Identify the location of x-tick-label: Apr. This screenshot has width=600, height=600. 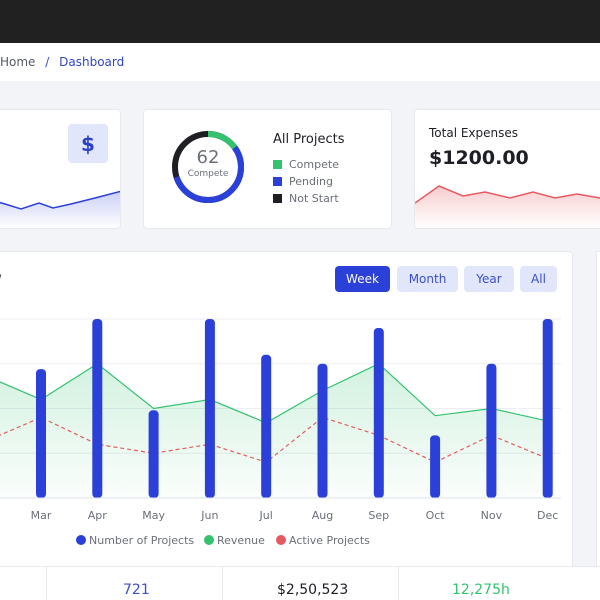
(98, 515).